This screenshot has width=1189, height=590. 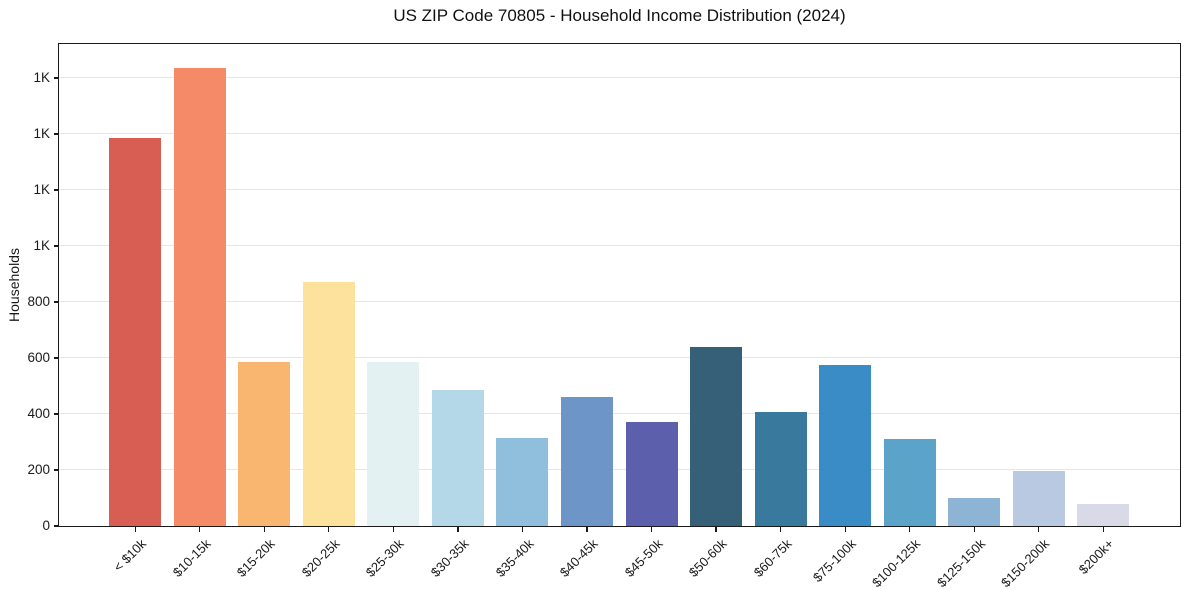 What do you see at coordinates (1038, 498) in the screenshot?
I see `bar-$150-200k` at bounding box center [1038, 498].